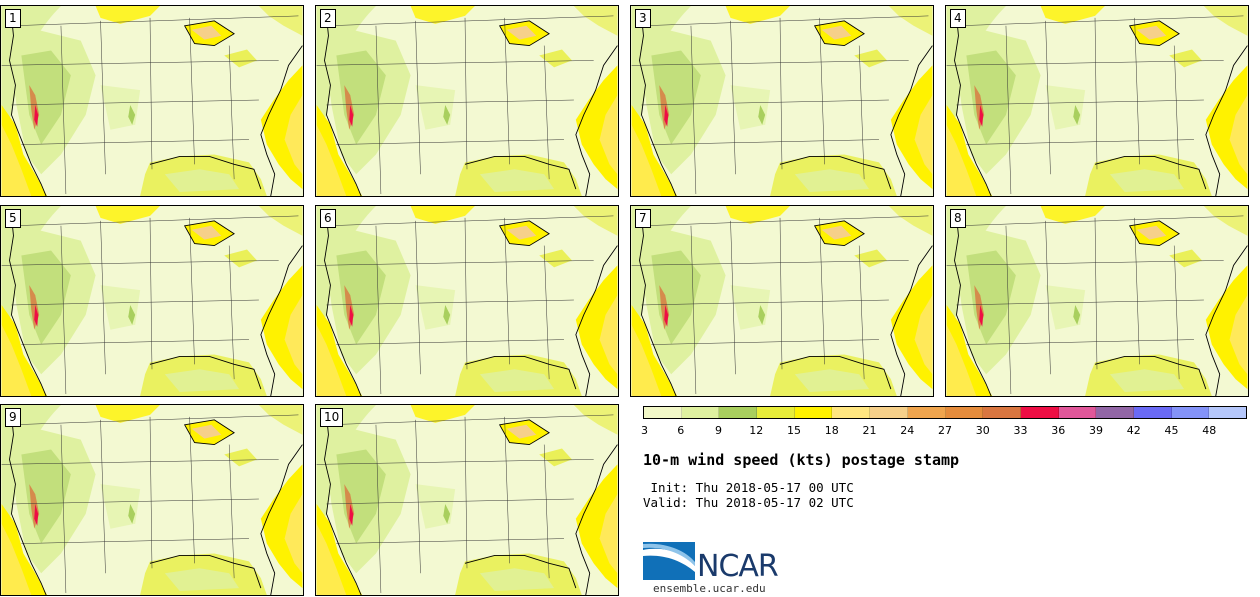 This screenshot has height=597, width=1260. I want to click on logo-text: NCAR, so click(738, 566).